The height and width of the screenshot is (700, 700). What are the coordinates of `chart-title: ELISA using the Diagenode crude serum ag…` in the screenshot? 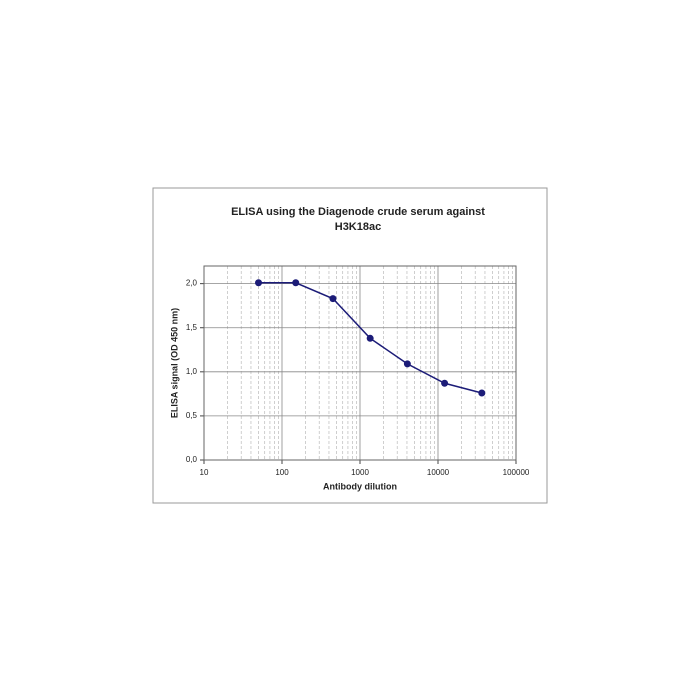 It's located at (358, 212).